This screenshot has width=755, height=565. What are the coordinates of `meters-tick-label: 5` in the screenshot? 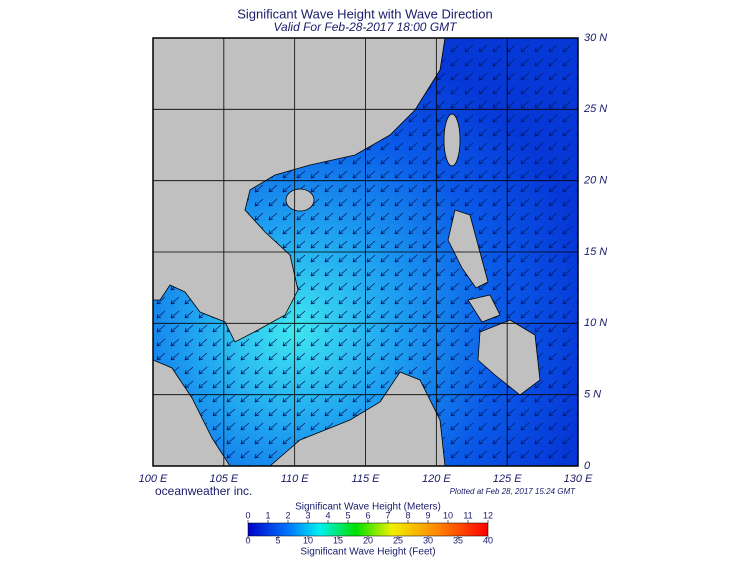 It's located at (347, 515).